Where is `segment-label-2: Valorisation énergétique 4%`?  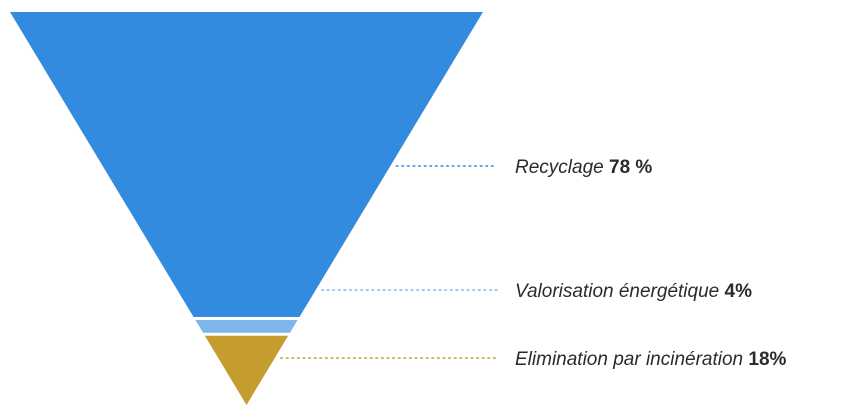
segment-label-2: Valorisation énergétique 4% is located at coordinates (633, 291).